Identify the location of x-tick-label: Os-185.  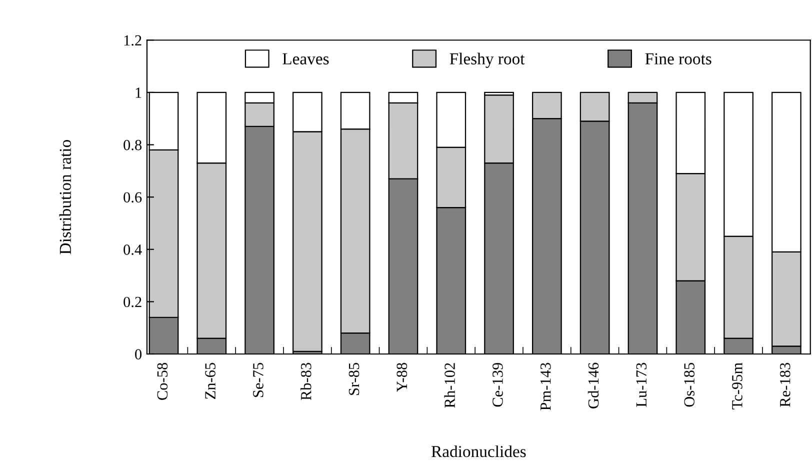
(689, 384).